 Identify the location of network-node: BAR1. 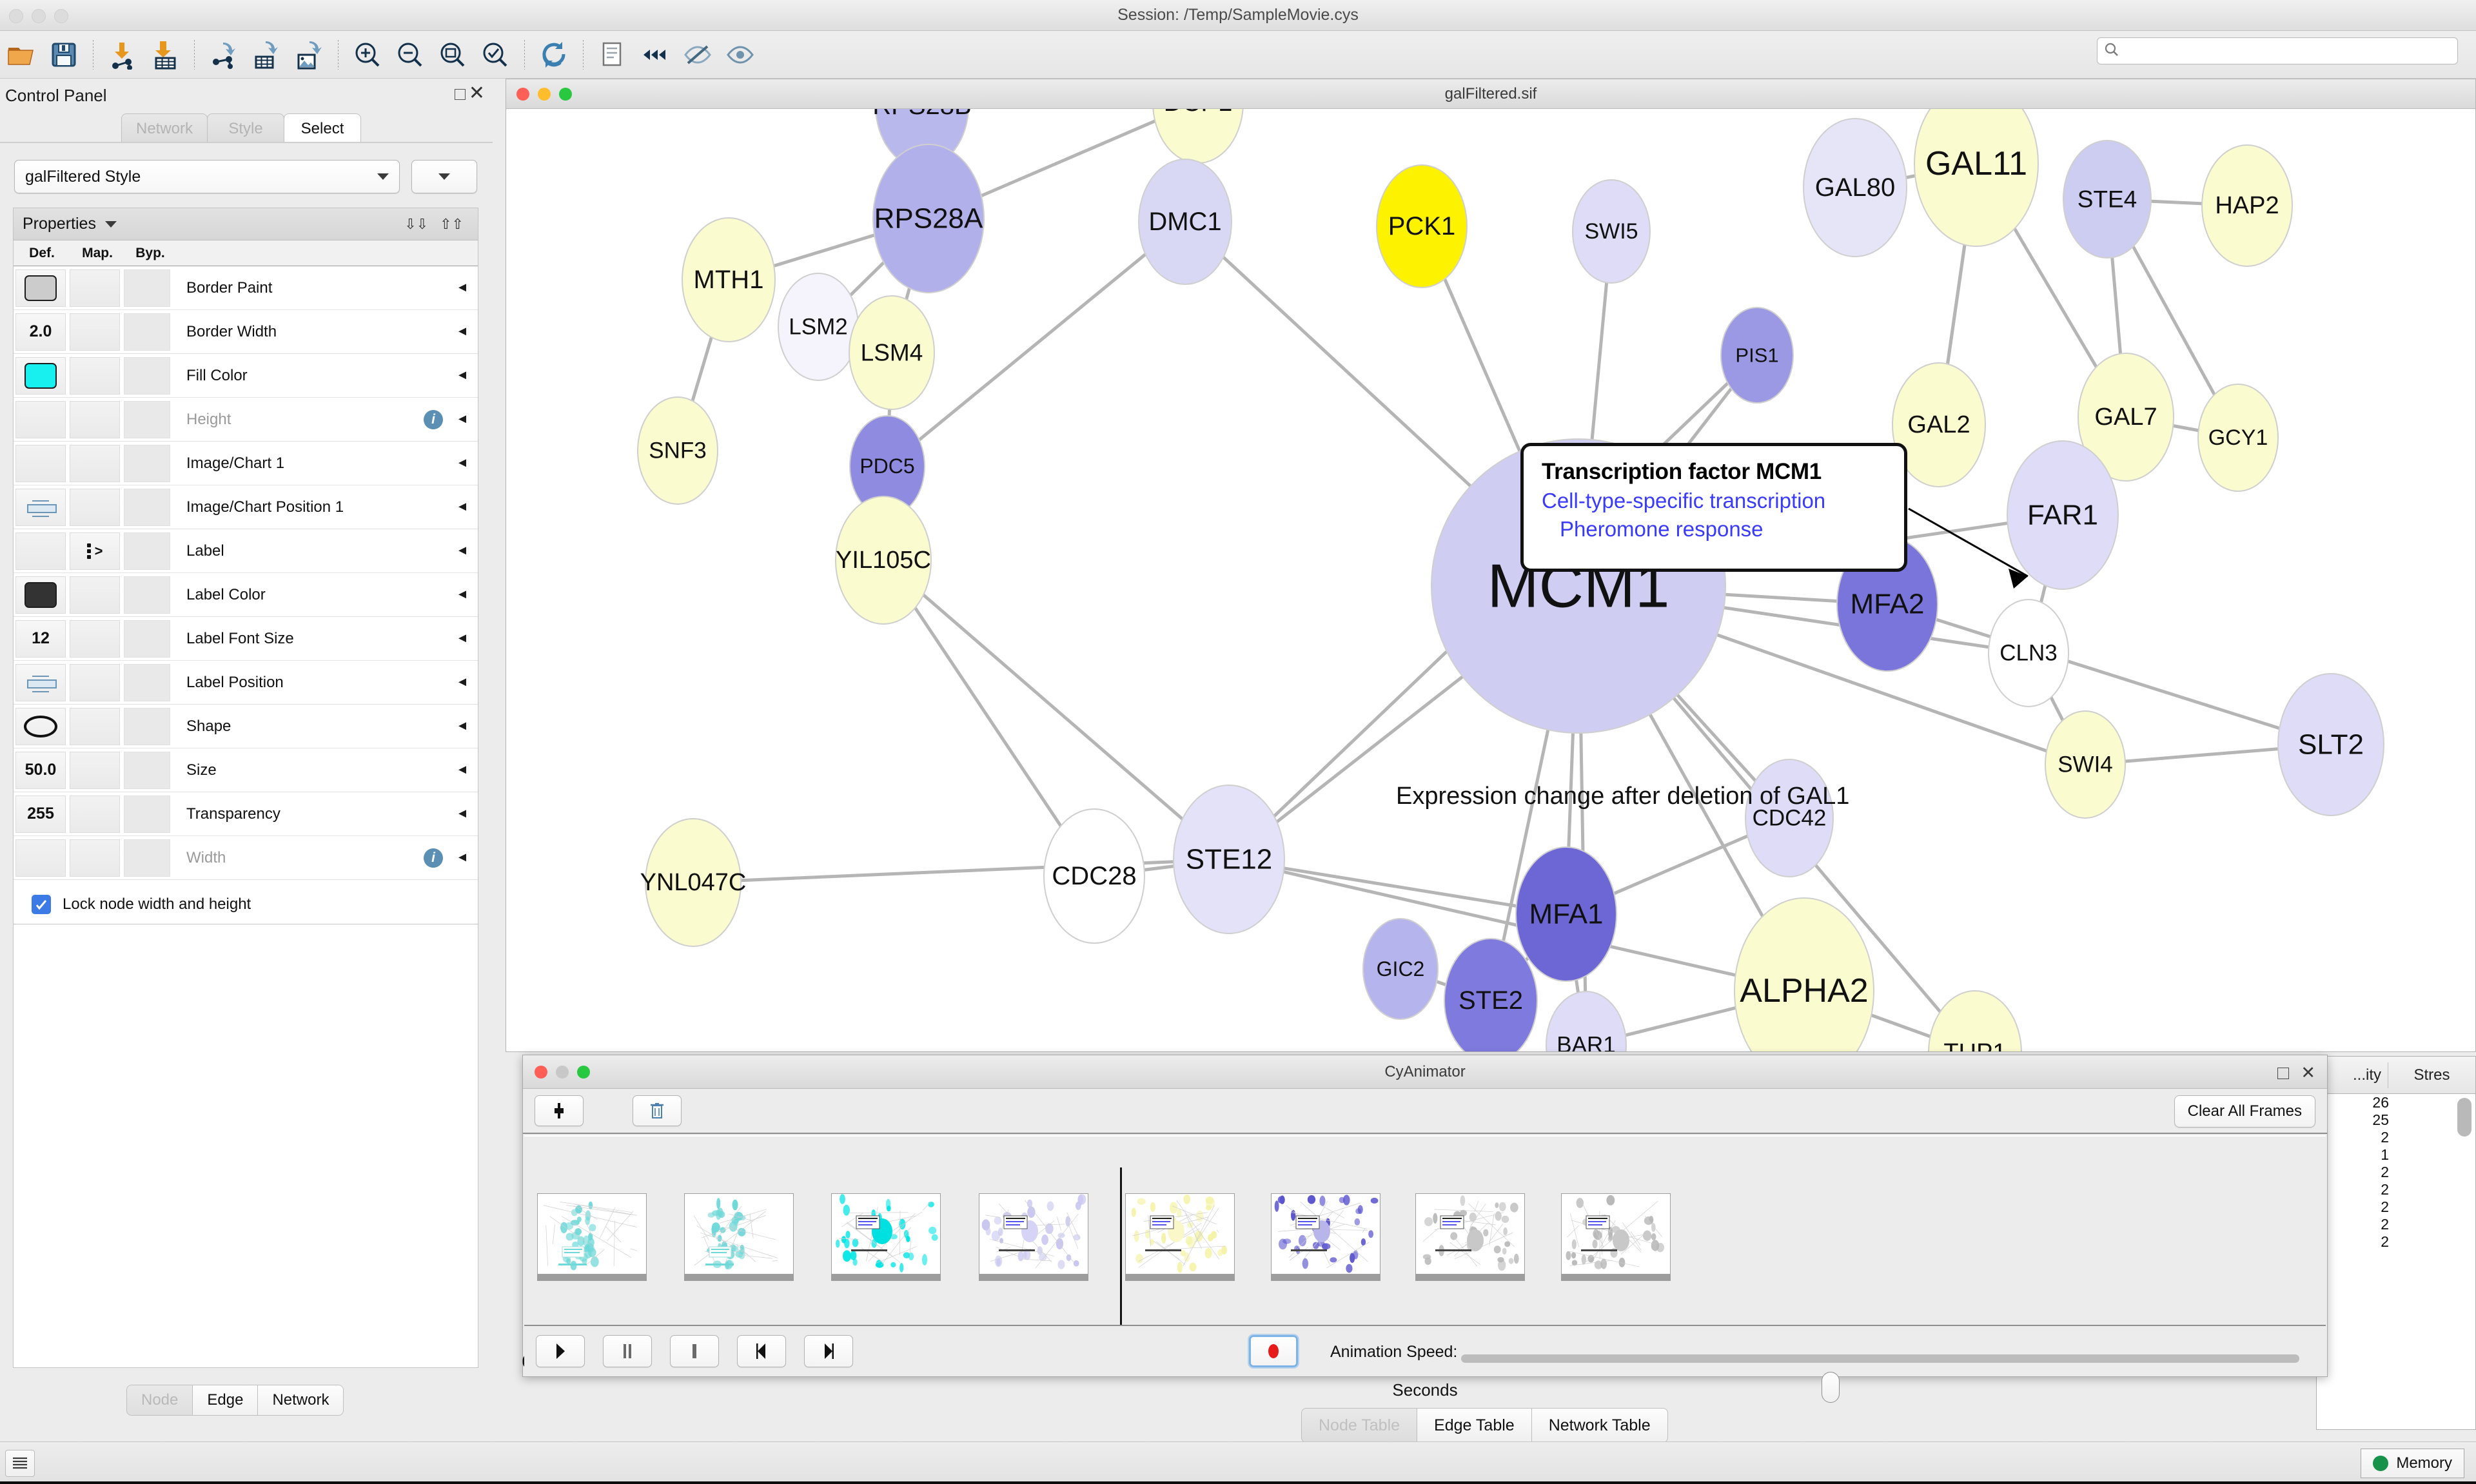
(1586, 1021).